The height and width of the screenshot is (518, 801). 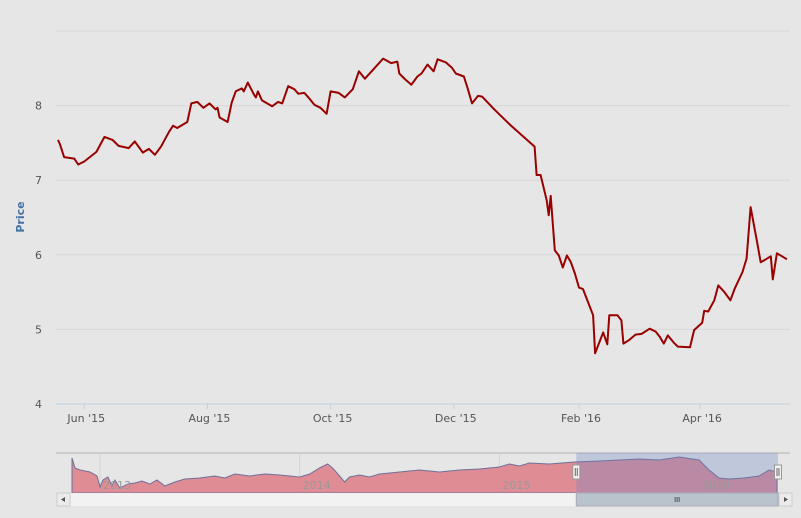 What do you see at coordinates (20, 216) in the screenshot?
I see `y-axis-title: Price` at bounding box center [20, 216].